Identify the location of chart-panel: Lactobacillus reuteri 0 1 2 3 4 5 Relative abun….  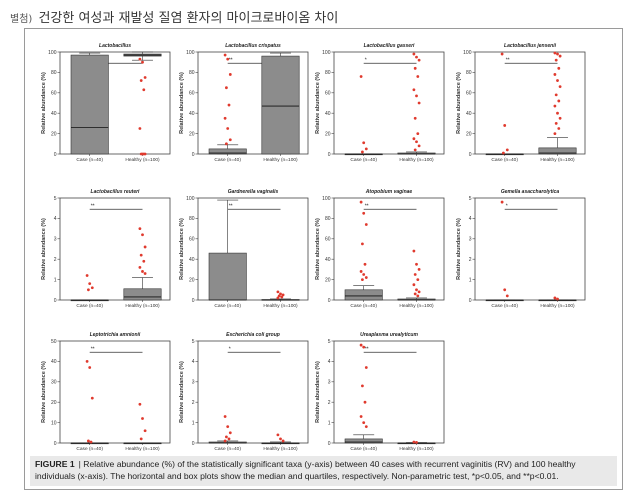
(106, 249).